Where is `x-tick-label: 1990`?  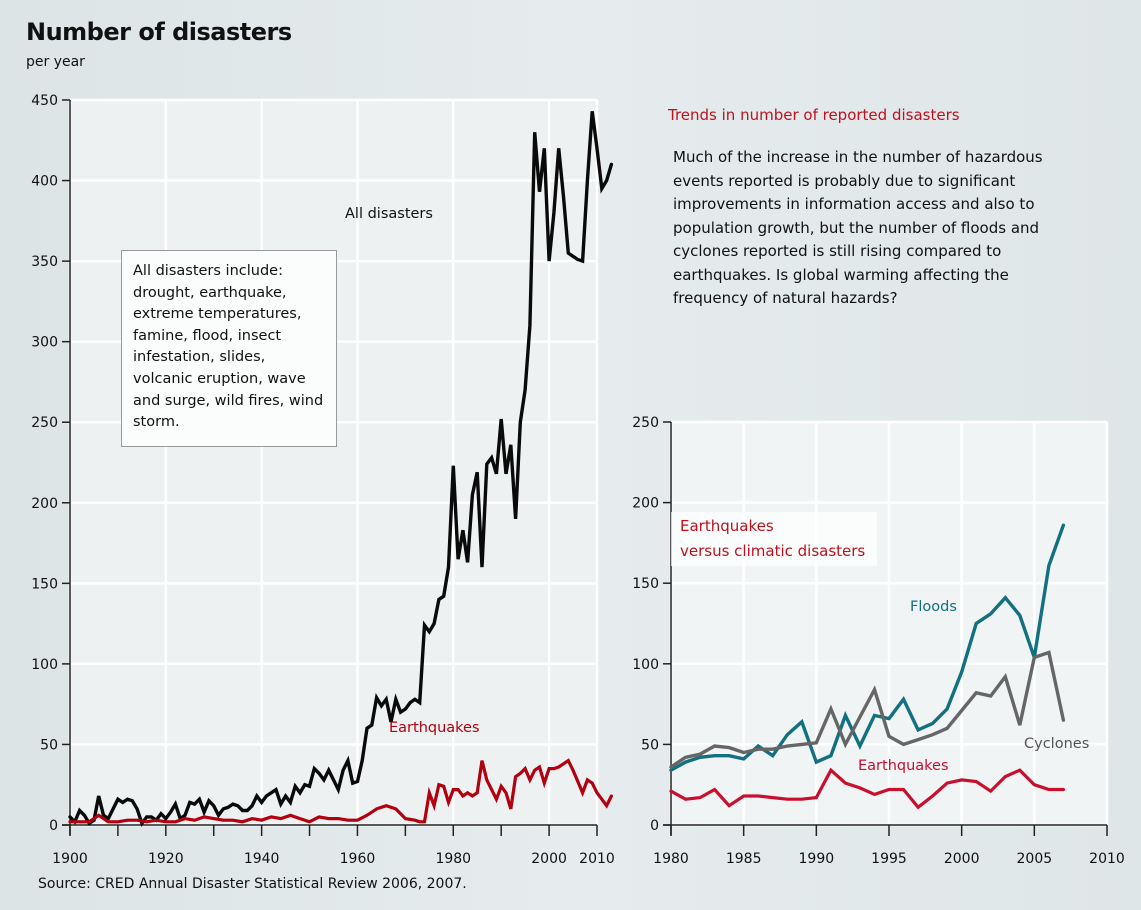 x-tick-label: 1990 is located at coordinates (817, 859).